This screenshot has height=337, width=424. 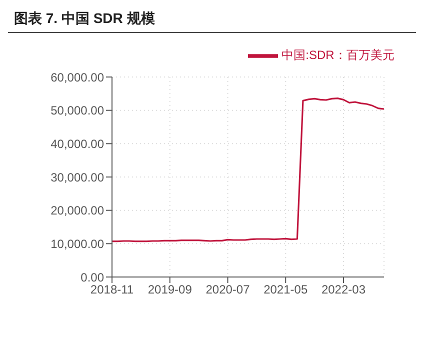 I want to click on y-tick-label: 30,000.00, so click(x=77, y=177).